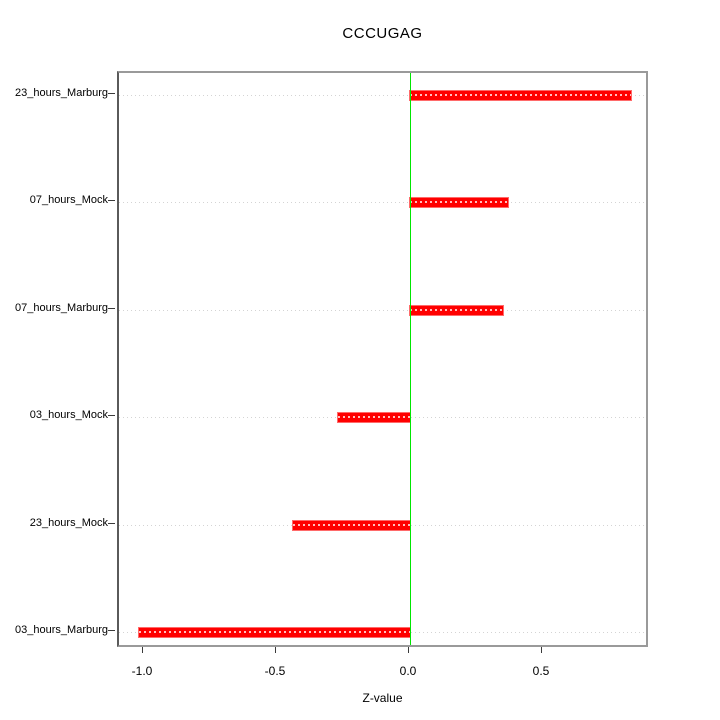 The image size is (720, 720). Describe the element at coordinates (61, 308) in the screenshot. I see `category-label-07_hours_Marburg: 07_hours_Marburg` at that location.